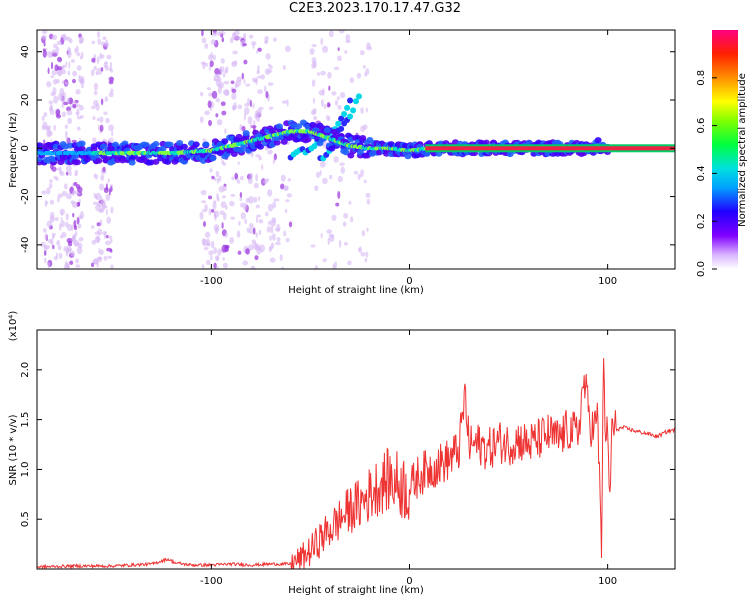 The image size is (750, 600). Describe the element at coordinates (701, 173) in the screenshot. I see `colorbar-tick-label: 0.4` at that location.